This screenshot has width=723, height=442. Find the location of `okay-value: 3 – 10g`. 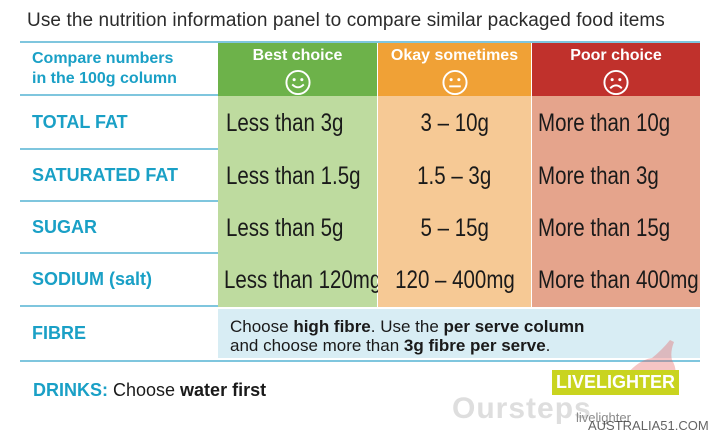

okay-value: 3 – 10g is located at coordinates (454, 122).